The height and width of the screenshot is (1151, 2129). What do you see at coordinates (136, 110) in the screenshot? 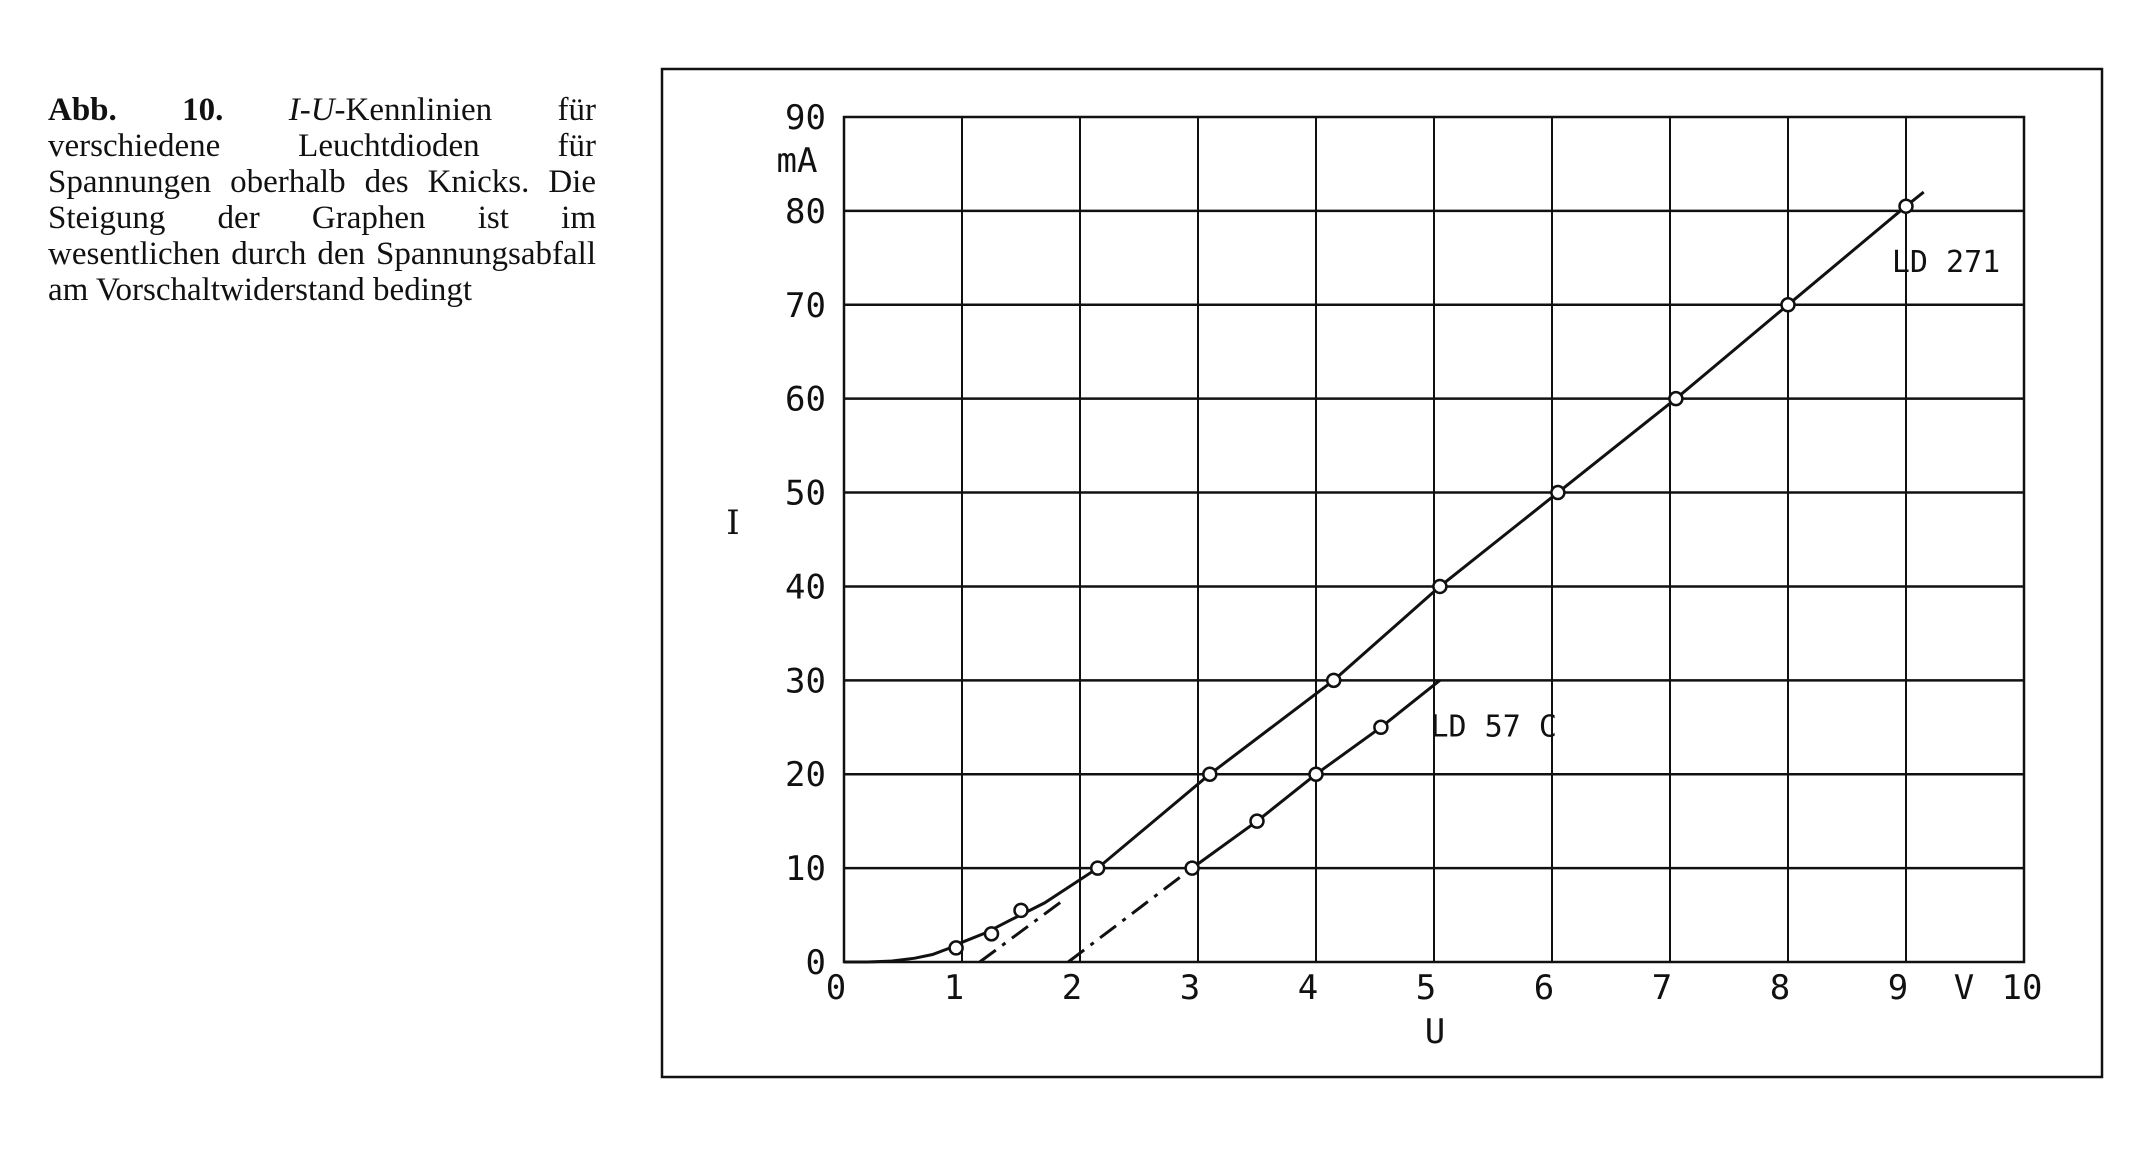
I see `caption-label: Abb. 10.` at bounding box center [136, 110].